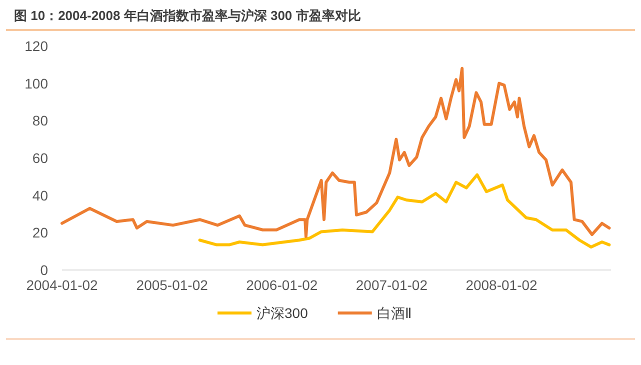  I want to click on chart-title: 图 10：2004-2008 年白酒指数市盈率与沪深 300 市盈率对比, so click(187, 15).